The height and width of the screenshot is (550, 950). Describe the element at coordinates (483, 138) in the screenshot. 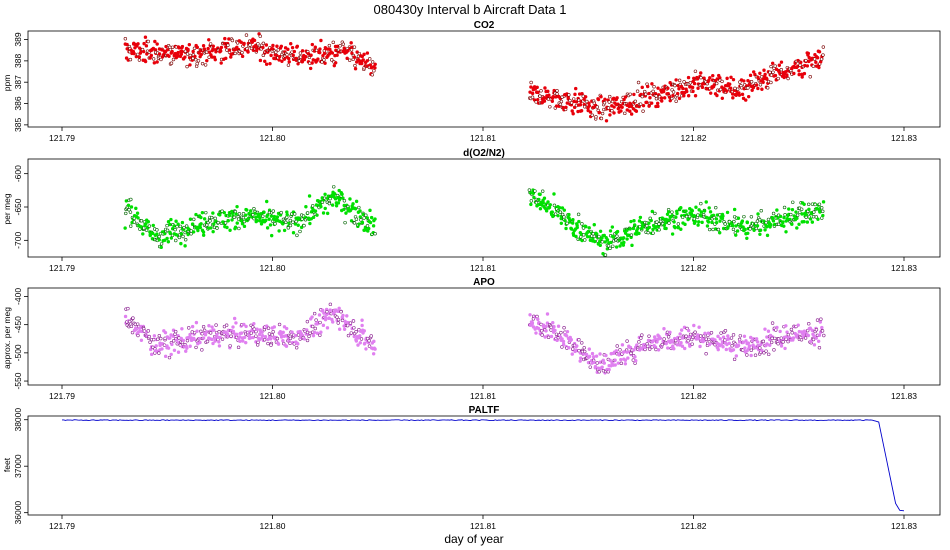

I see `x-tick-label-co2-2: 121.81` at that location.